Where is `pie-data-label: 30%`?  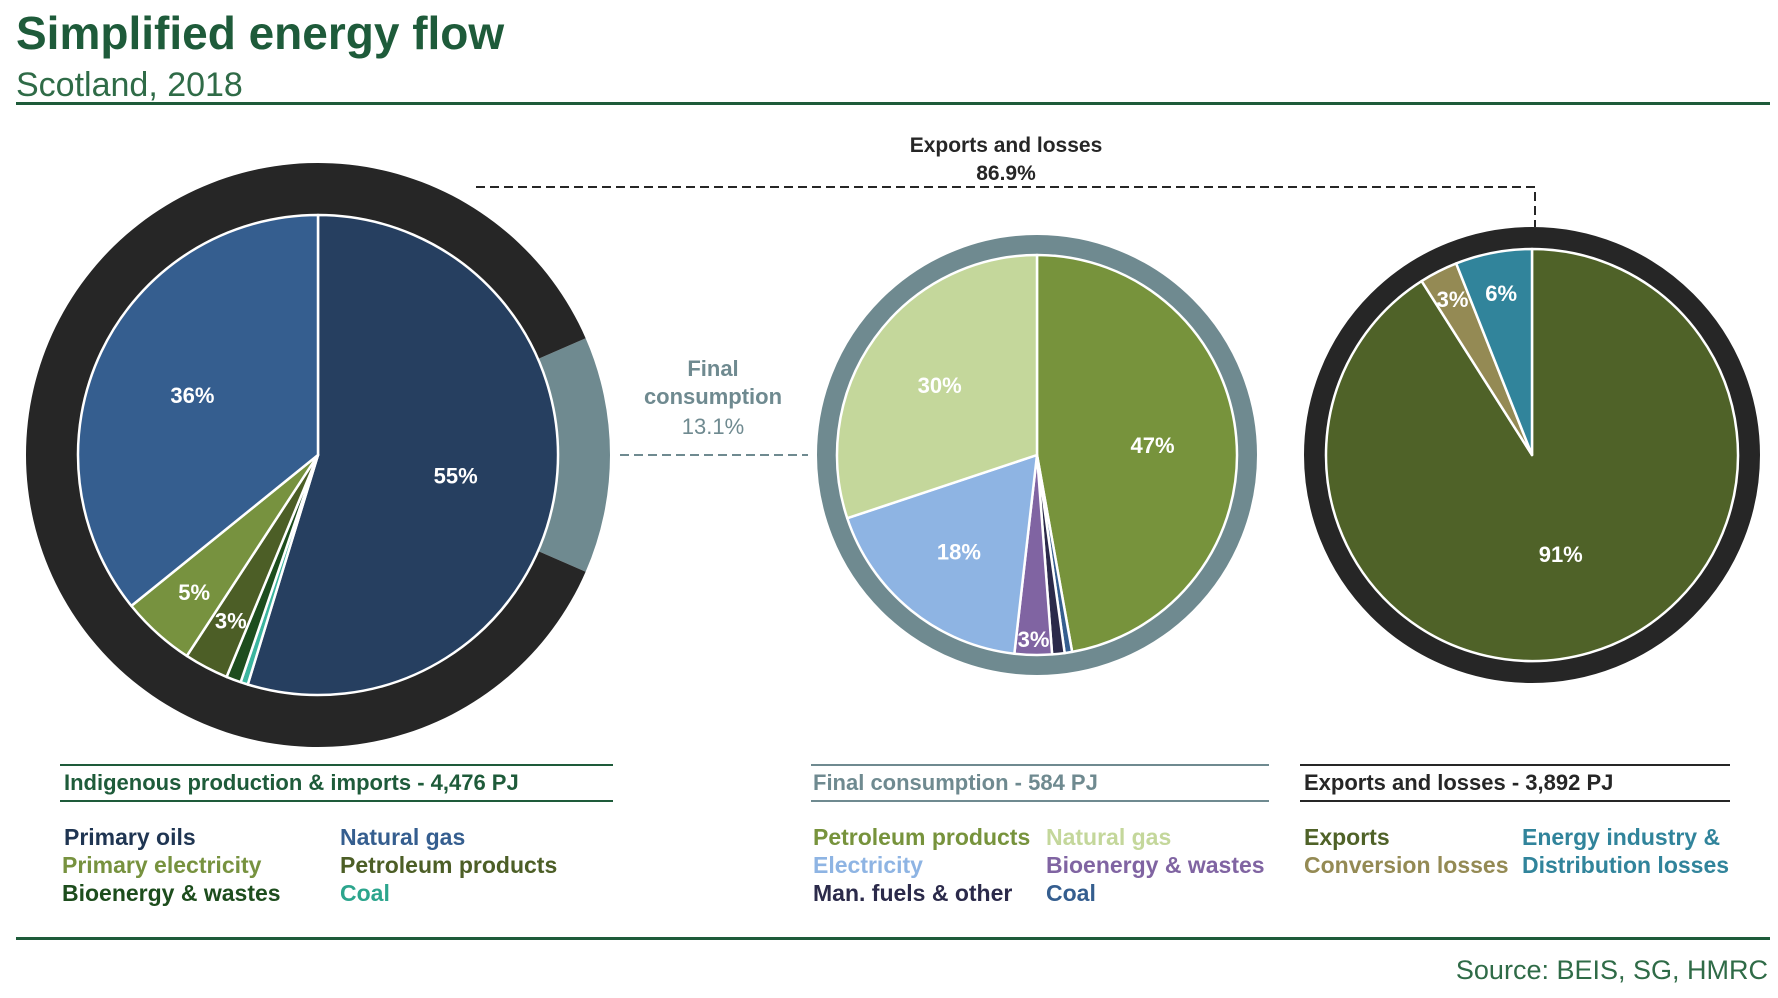 pie-data-label: 30% is located at coordinates (940, 385).